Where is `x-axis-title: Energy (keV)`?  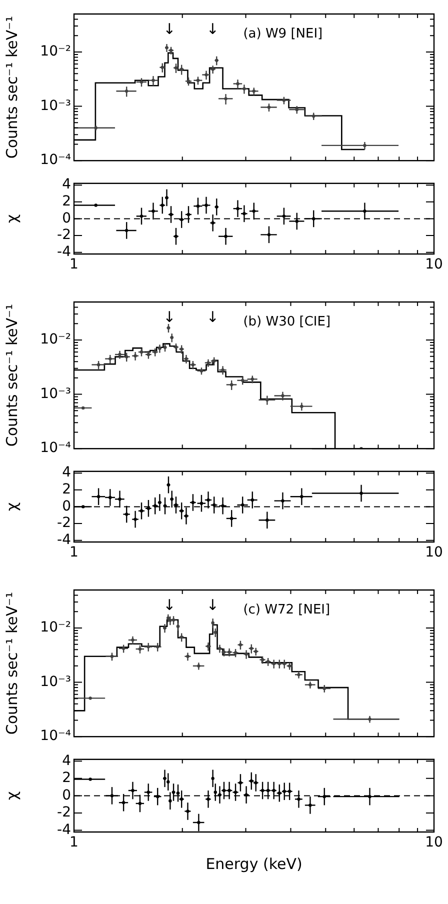
x-axis-title: Energy (keV) is located at coordinates (254, 863).